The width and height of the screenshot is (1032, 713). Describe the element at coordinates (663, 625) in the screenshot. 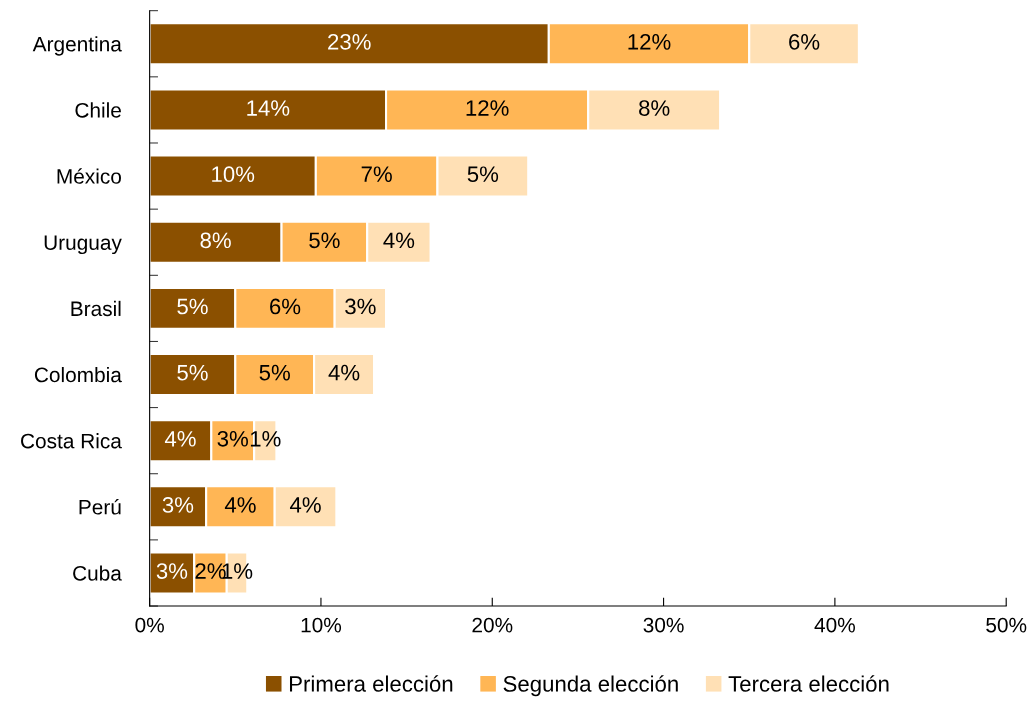

I see `x-tick-label: 30%` at that location.